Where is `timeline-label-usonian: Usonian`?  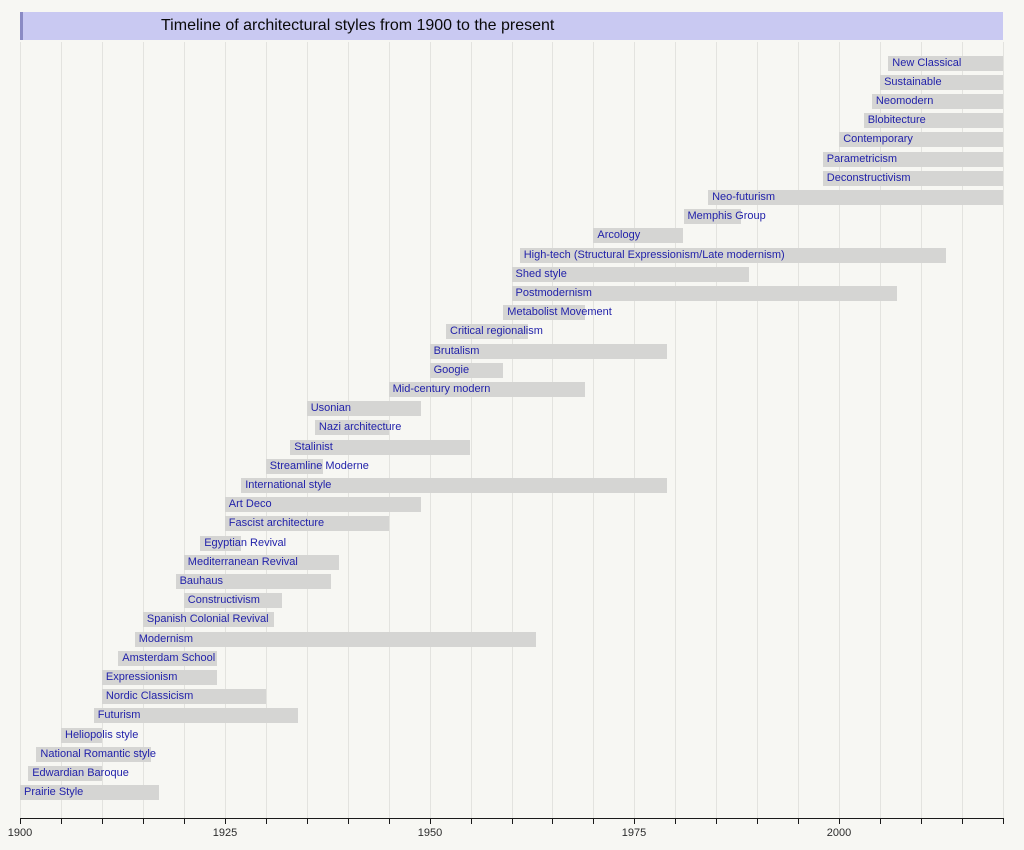 timeline-label-usonian: Usonian is located at coordinates (331, 408).